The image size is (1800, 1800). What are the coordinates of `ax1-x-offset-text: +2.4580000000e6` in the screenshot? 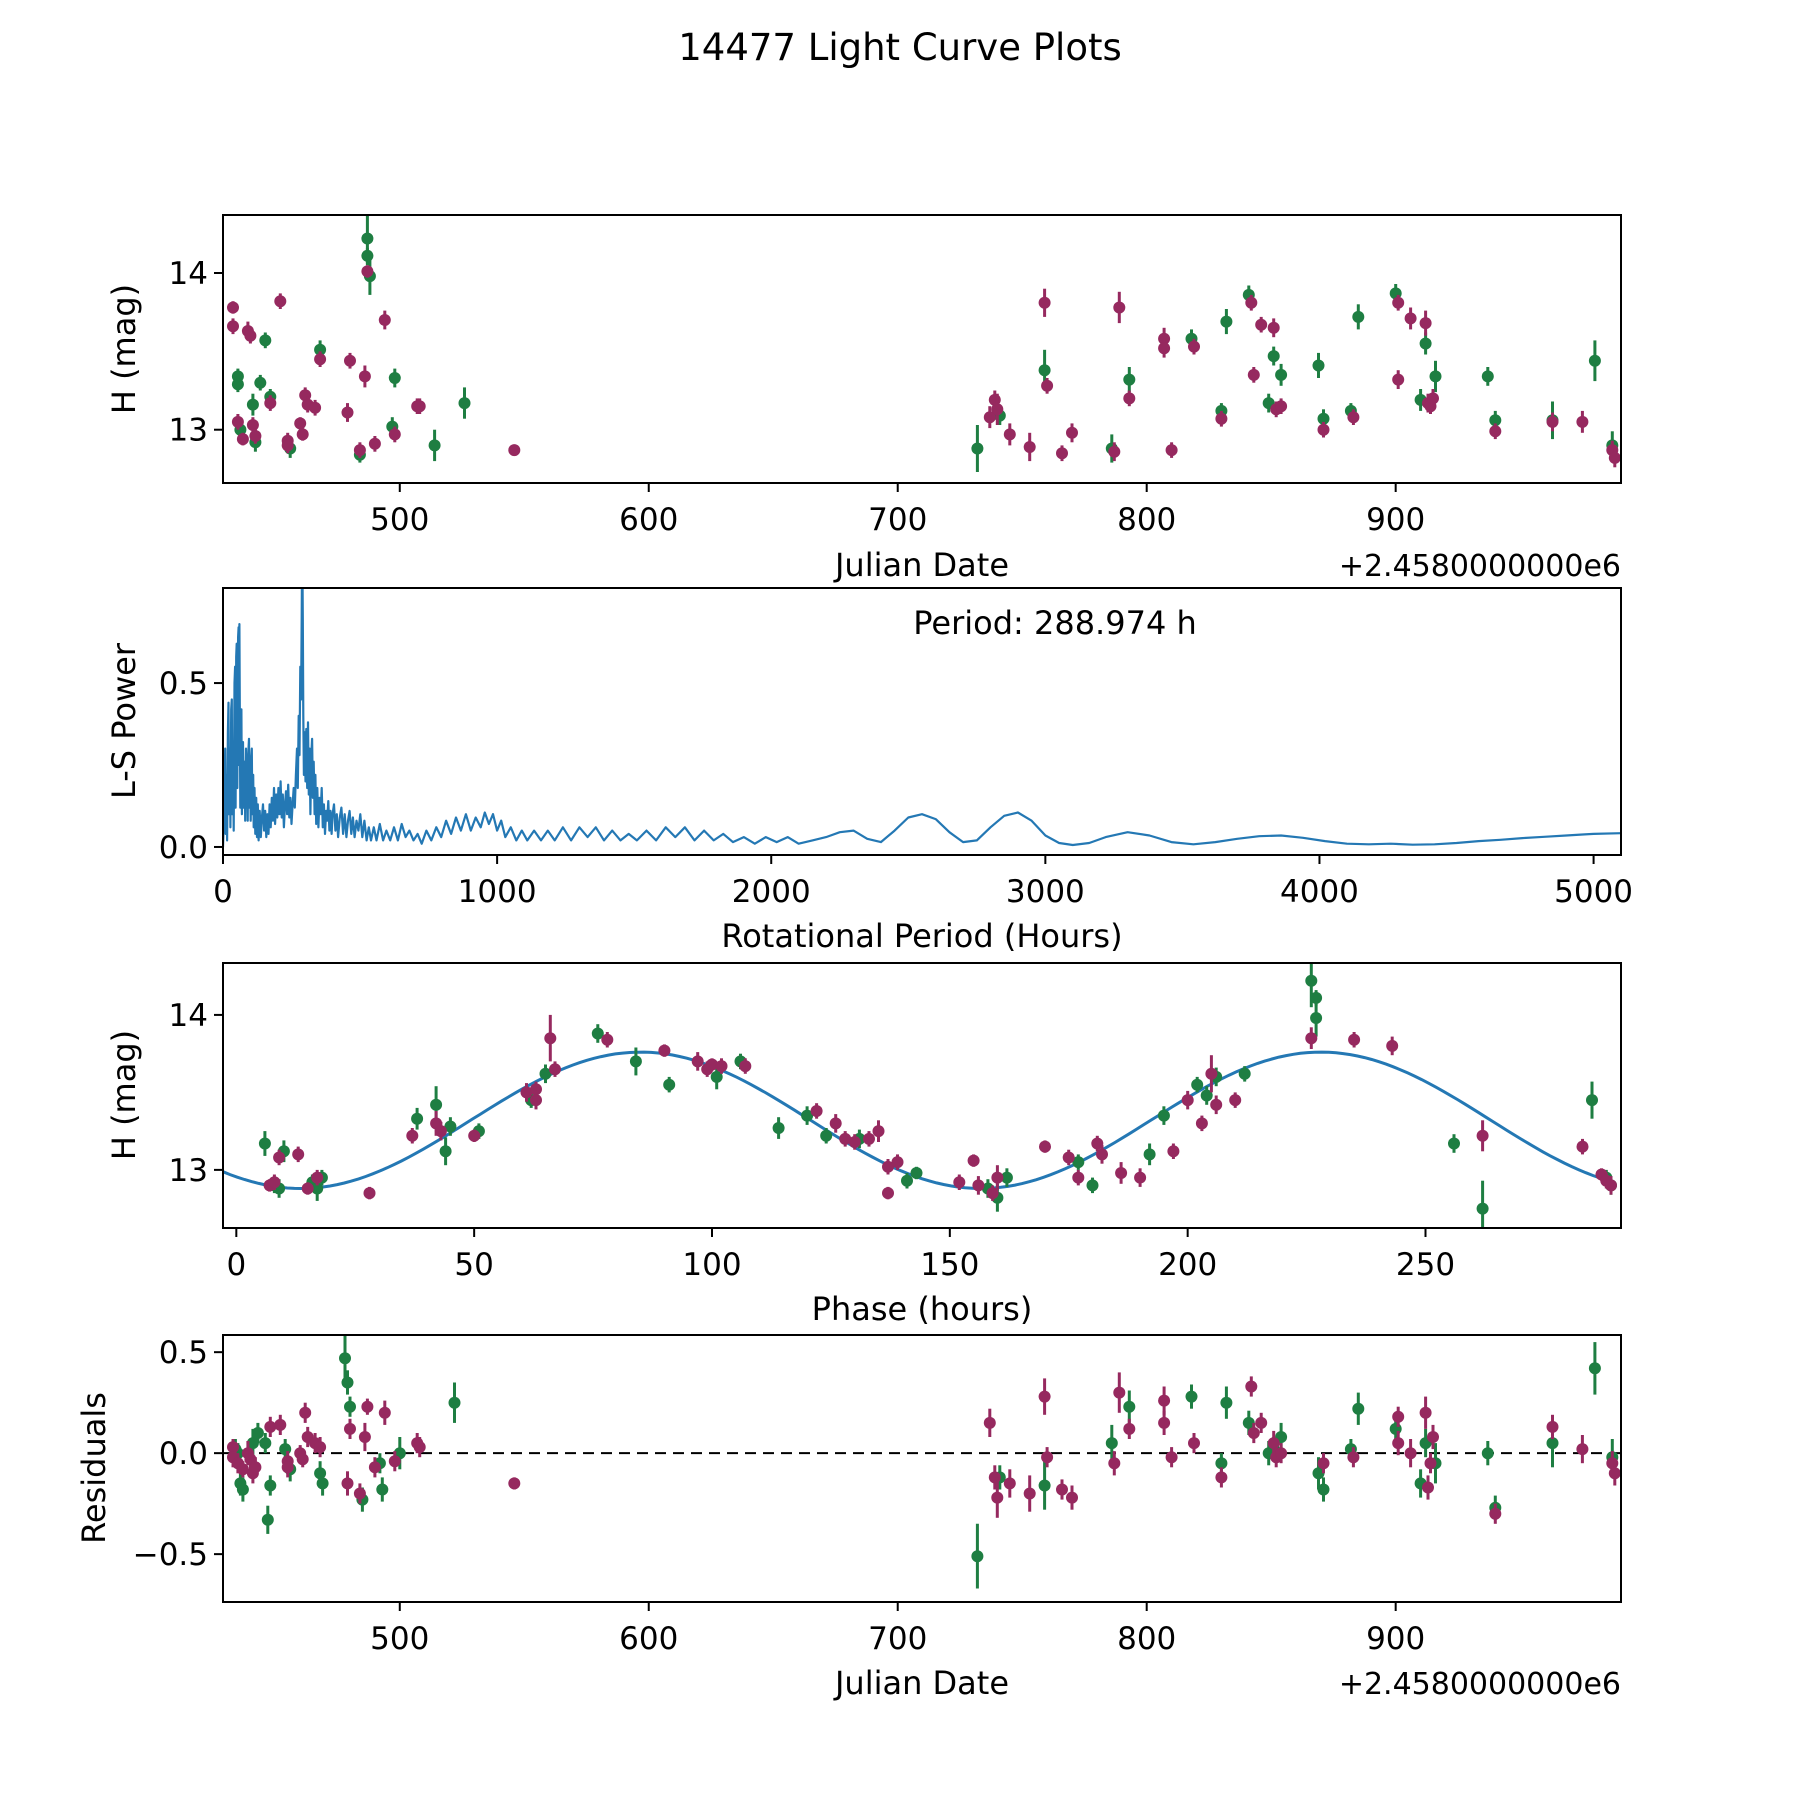 It's located at (1480, 566).